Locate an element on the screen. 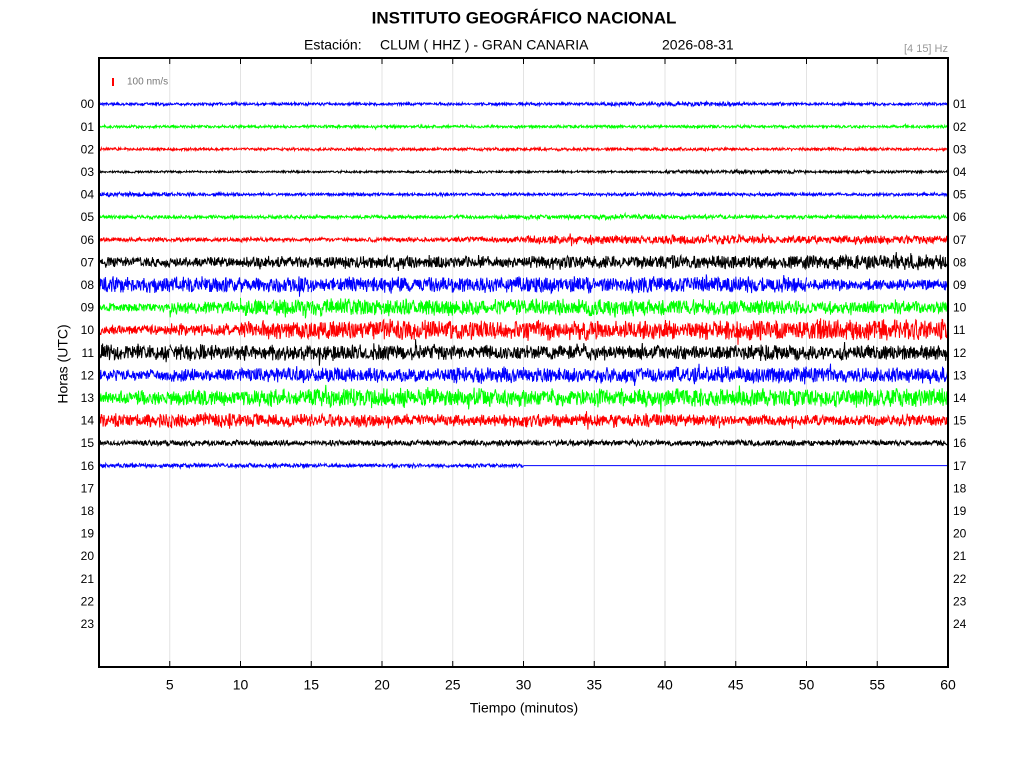 The width and height of the screenshot is (1024, 768). right-hour-label: 21 is located at coordinates (960, 556).